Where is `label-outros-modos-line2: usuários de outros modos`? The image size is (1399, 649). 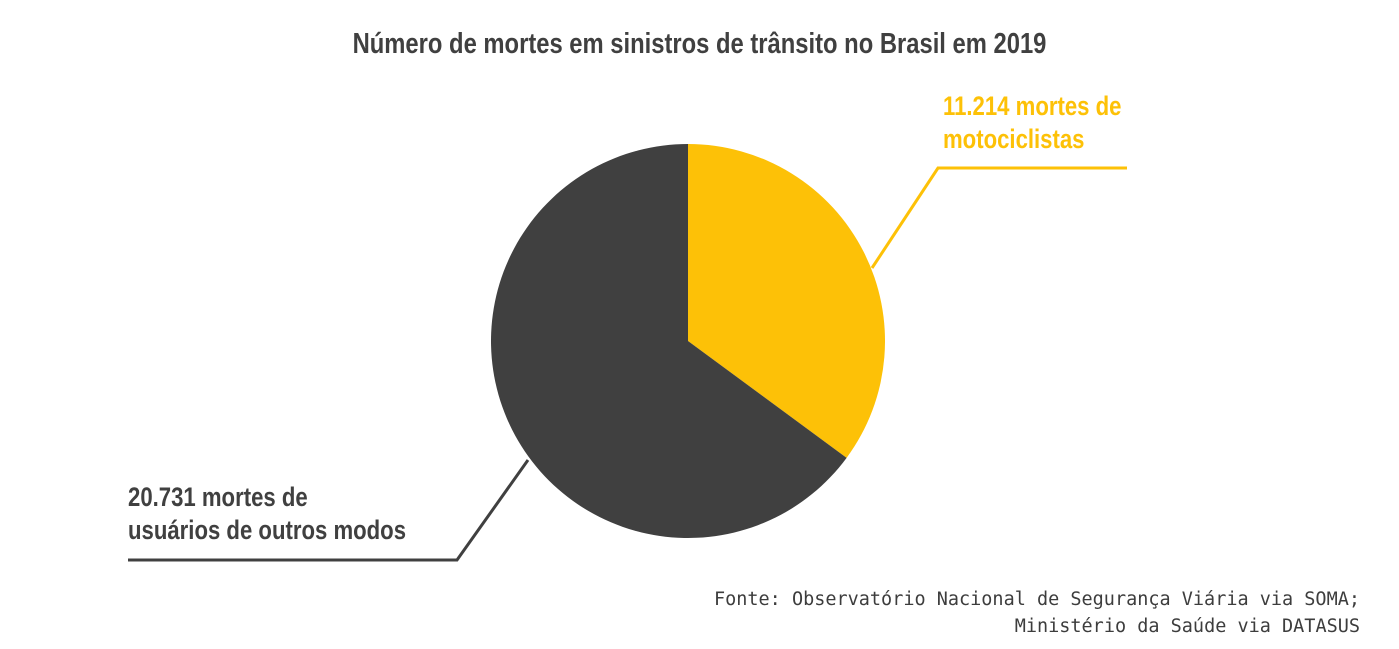 label-outros-modos-line2: usuários de outros modos is located at coordinates (267, 530).